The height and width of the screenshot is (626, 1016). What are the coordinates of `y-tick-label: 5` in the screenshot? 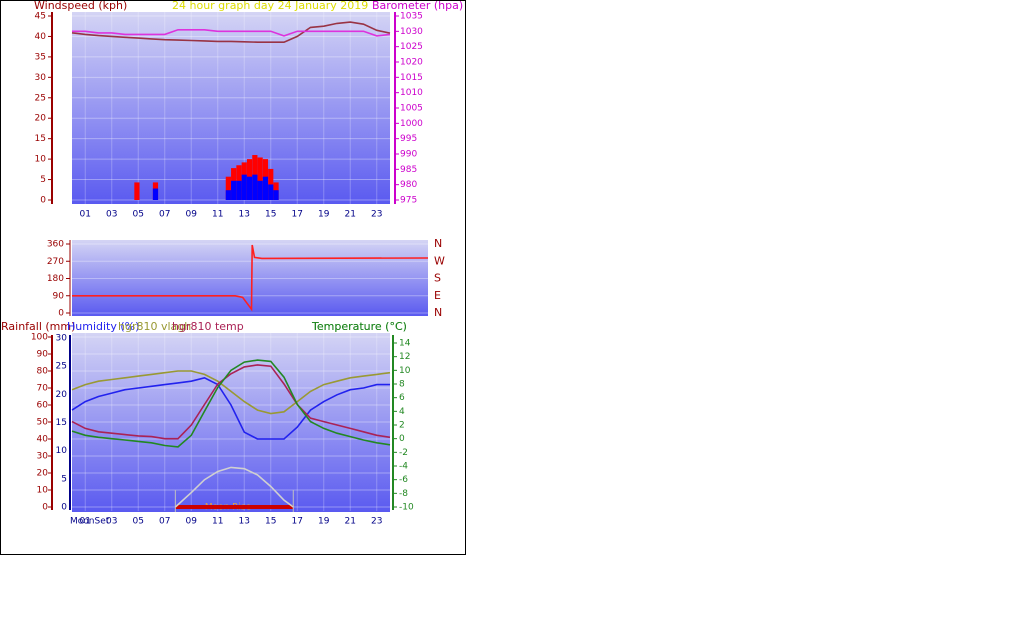 It's located at (43, 180).